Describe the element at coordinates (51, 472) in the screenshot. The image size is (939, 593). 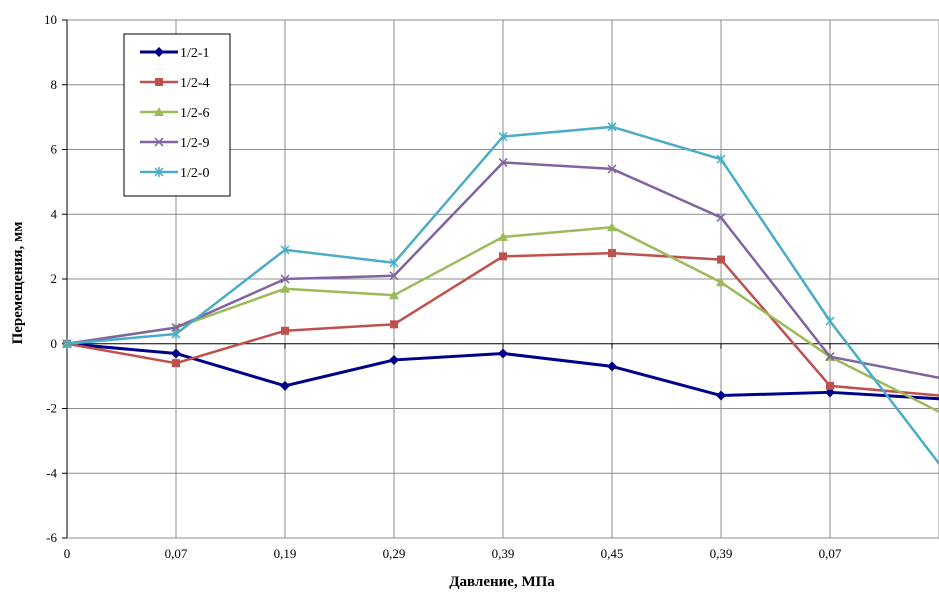
I see `y-tick-label: -4` at that location.